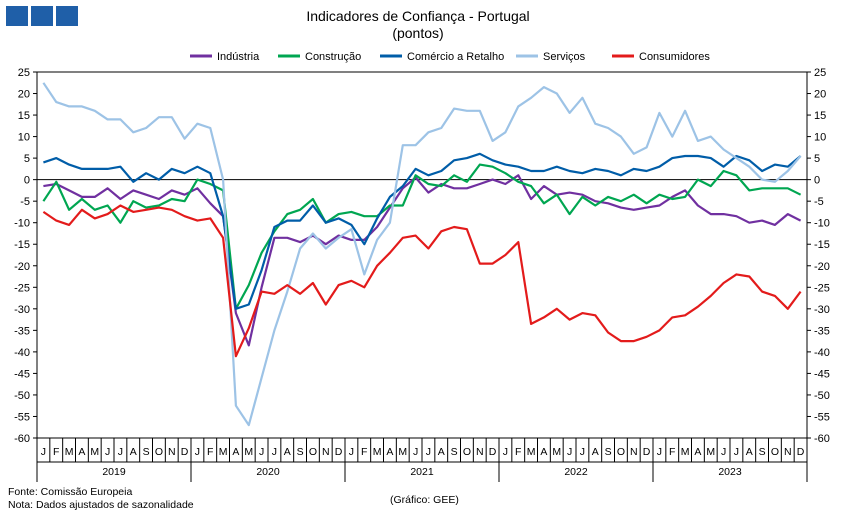 The image size is (851, 519). Describe the element at coordinates (422, 472) in the screenshot. I see `x-year-label: 2021` at that location.